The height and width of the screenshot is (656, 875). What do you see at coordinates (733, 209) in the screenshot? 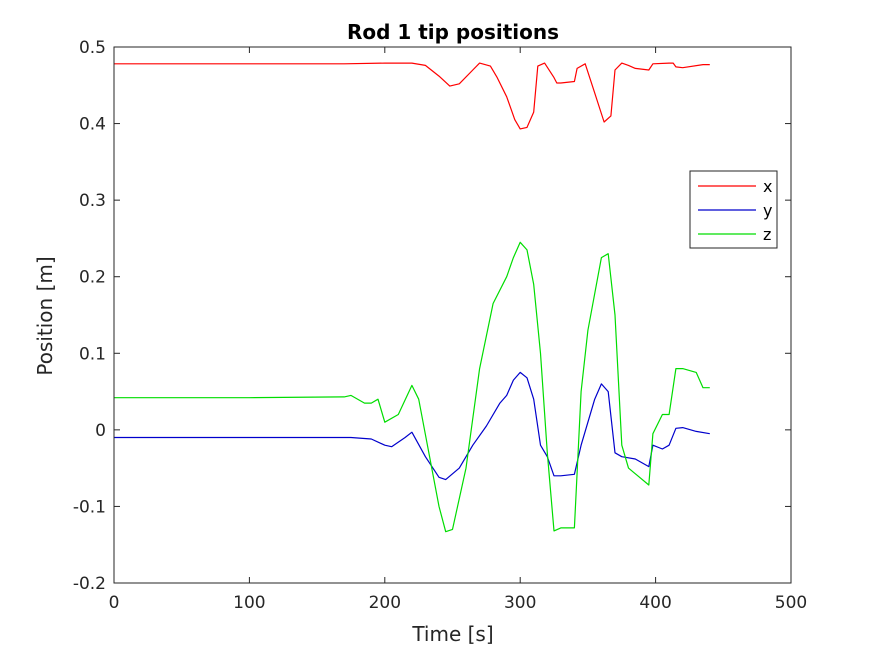
I see `legend: xyz` at bounding box center [733, 209].